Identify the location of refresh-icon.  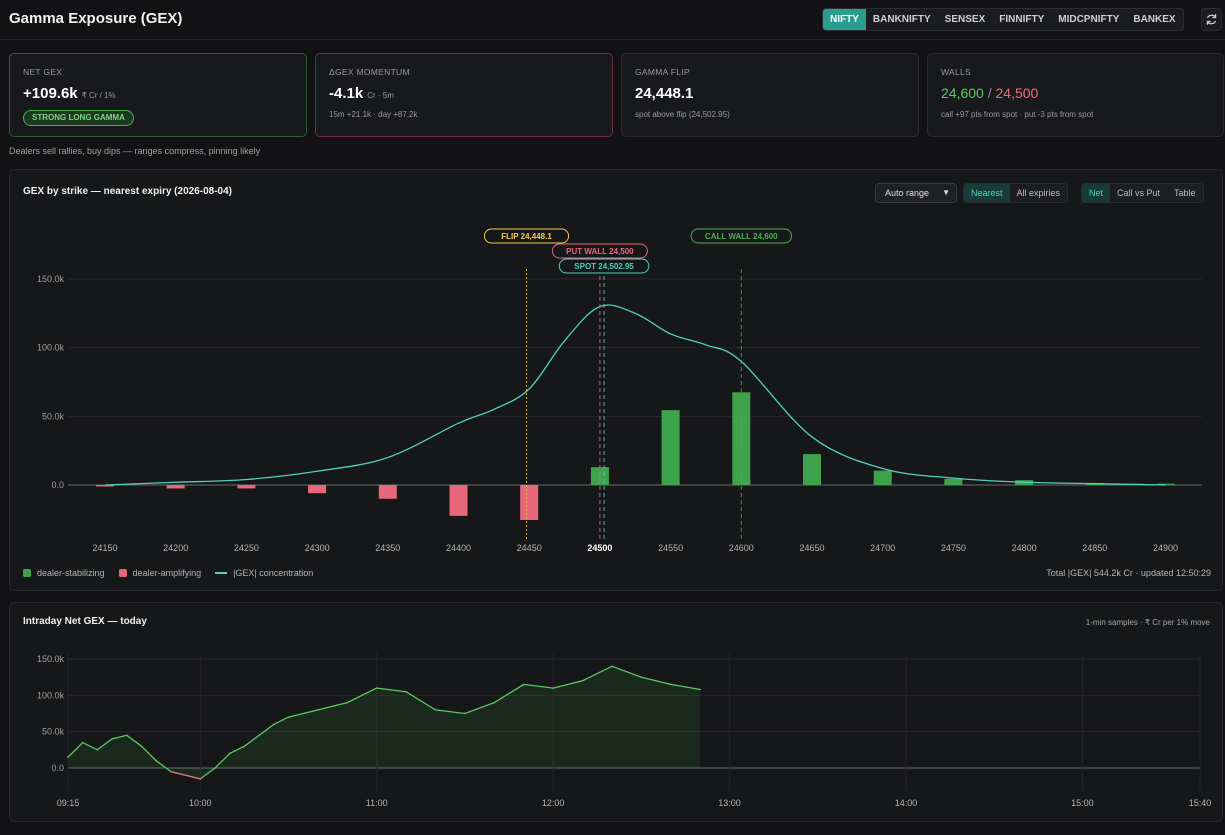
(1211, 19).